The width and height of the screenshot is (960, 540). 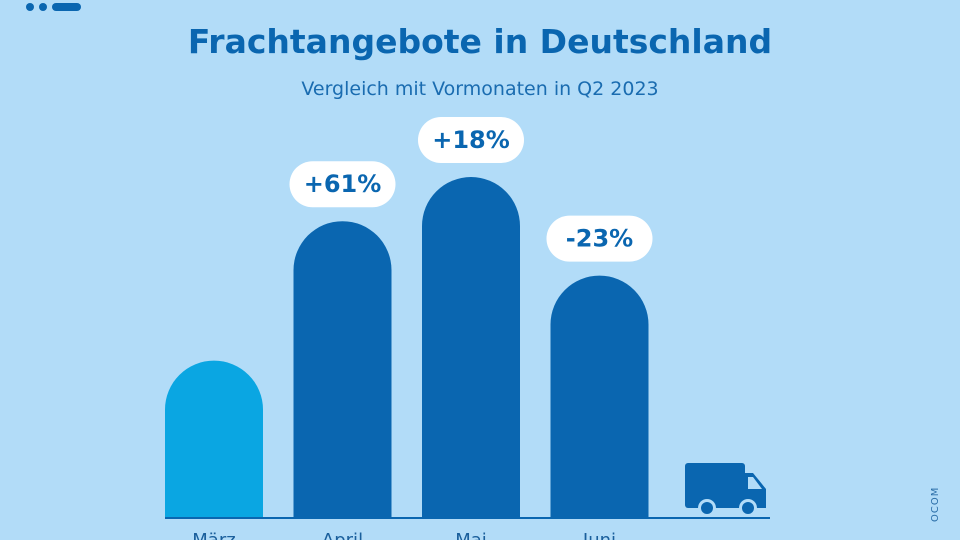 I want to click on data-label: +61%, so click(x=342, y=184).